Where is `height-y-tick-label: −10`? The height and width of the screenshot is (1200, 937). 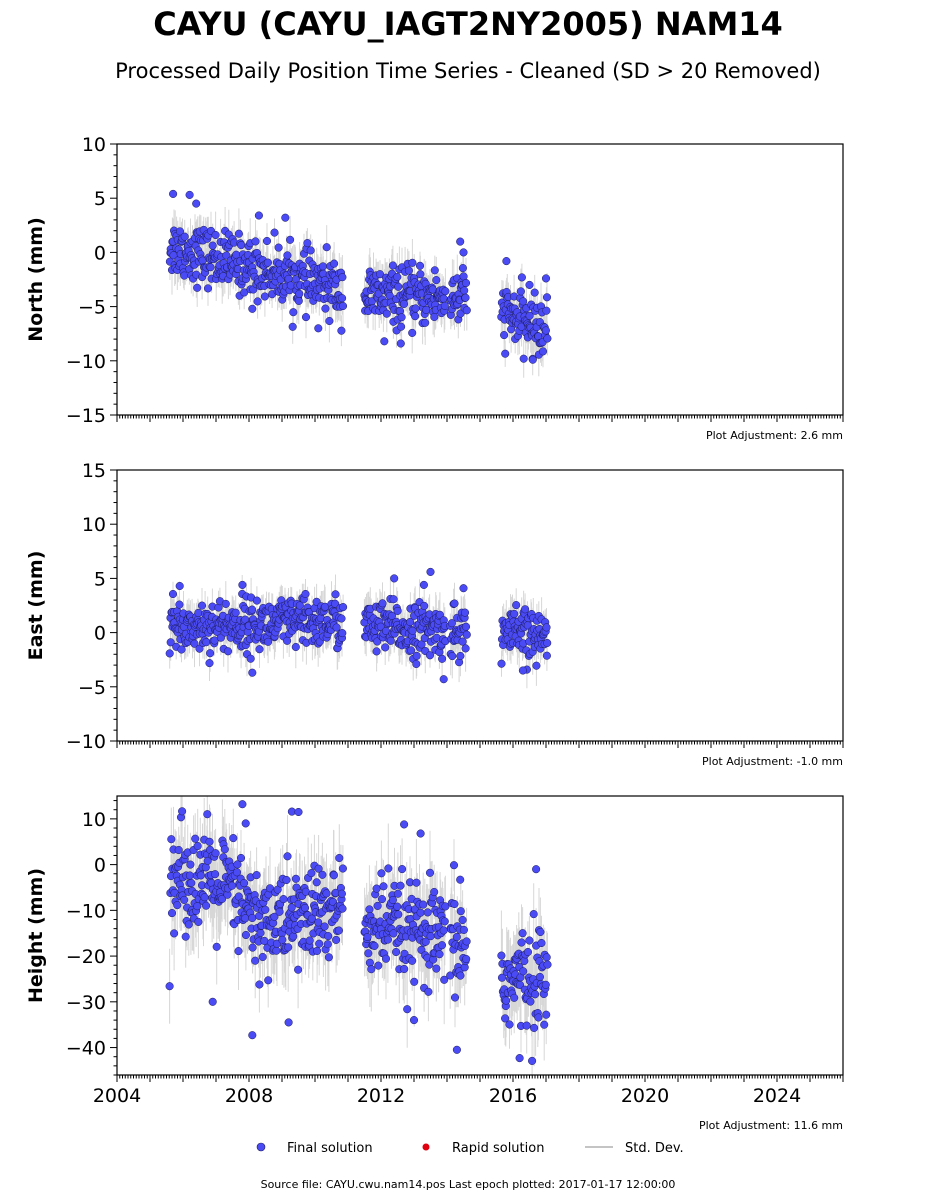 height-y-tick-label: −10 is located at coordinates (86, 911).